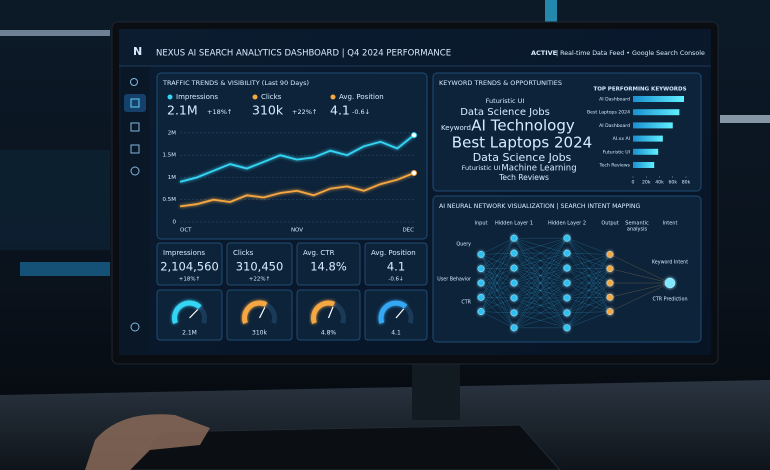 This screenshot has width=770, height=470. What do you see at coordinates (243, 253) in the screenshot?
I see `metric-label: Clicks` at bounding box center [243, 253].